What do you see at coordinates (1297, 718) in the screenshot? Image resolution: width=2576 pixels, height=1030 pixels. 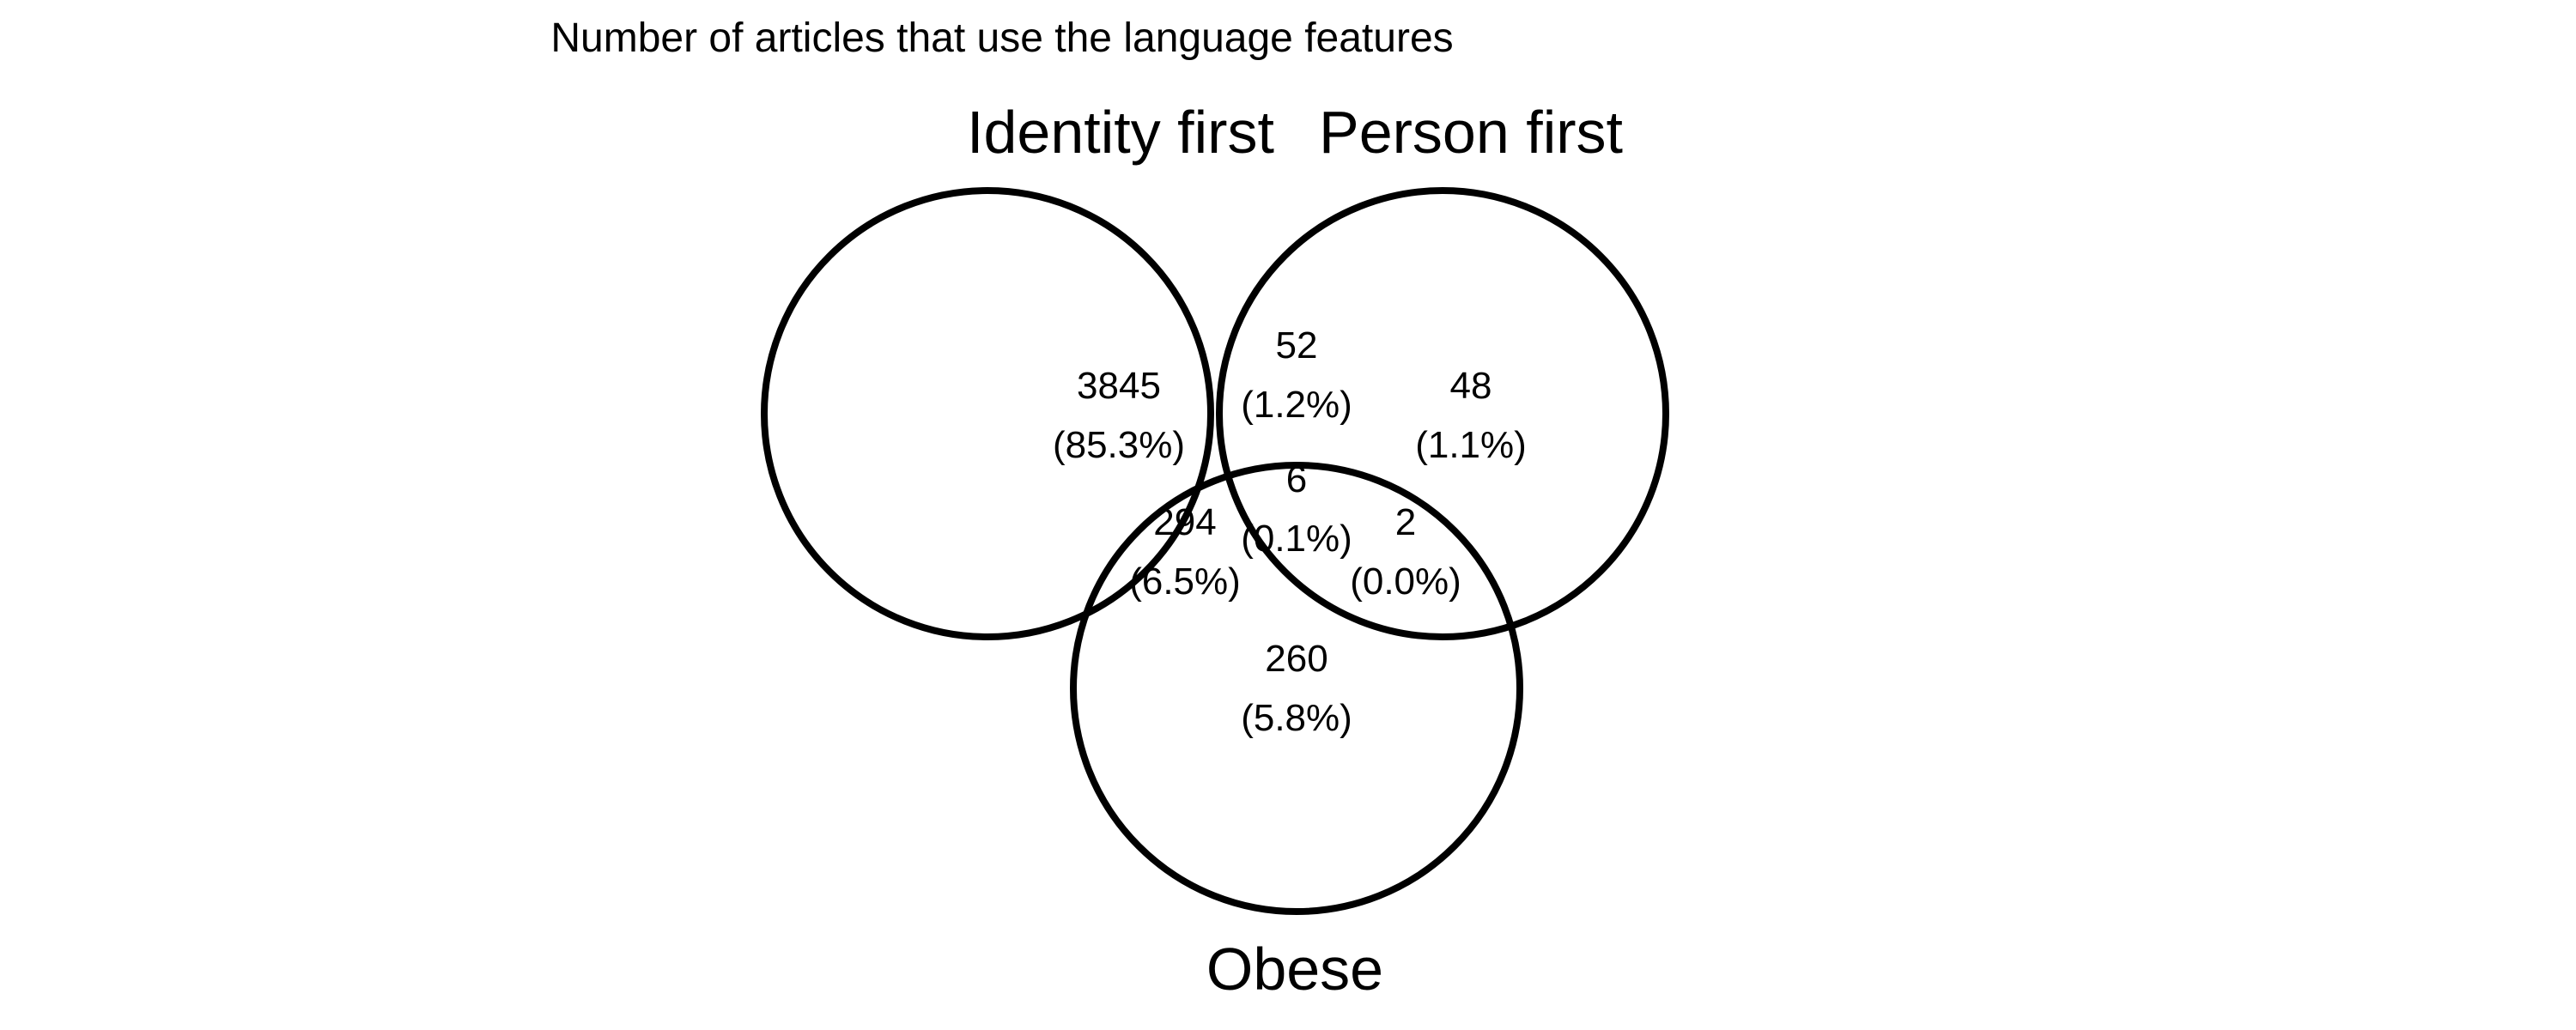 I see `region-percent: (5.8%)` at bounding box center [1297, 718].